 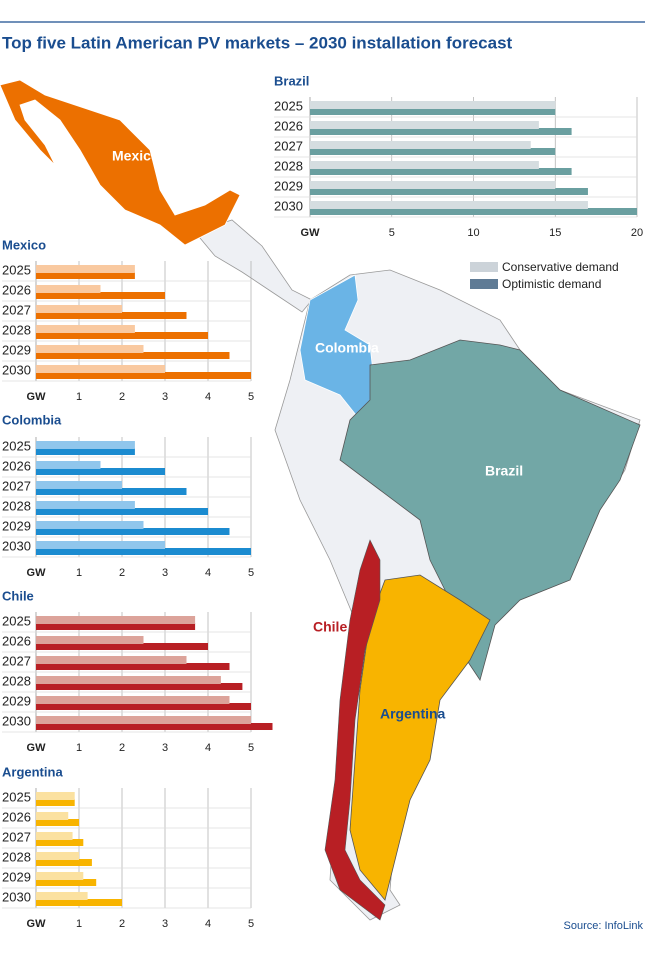 What do you see at coordinates (637, 233) in the screenshot?
I see `x-tick-label: 20` at bounding box center [637, 233].